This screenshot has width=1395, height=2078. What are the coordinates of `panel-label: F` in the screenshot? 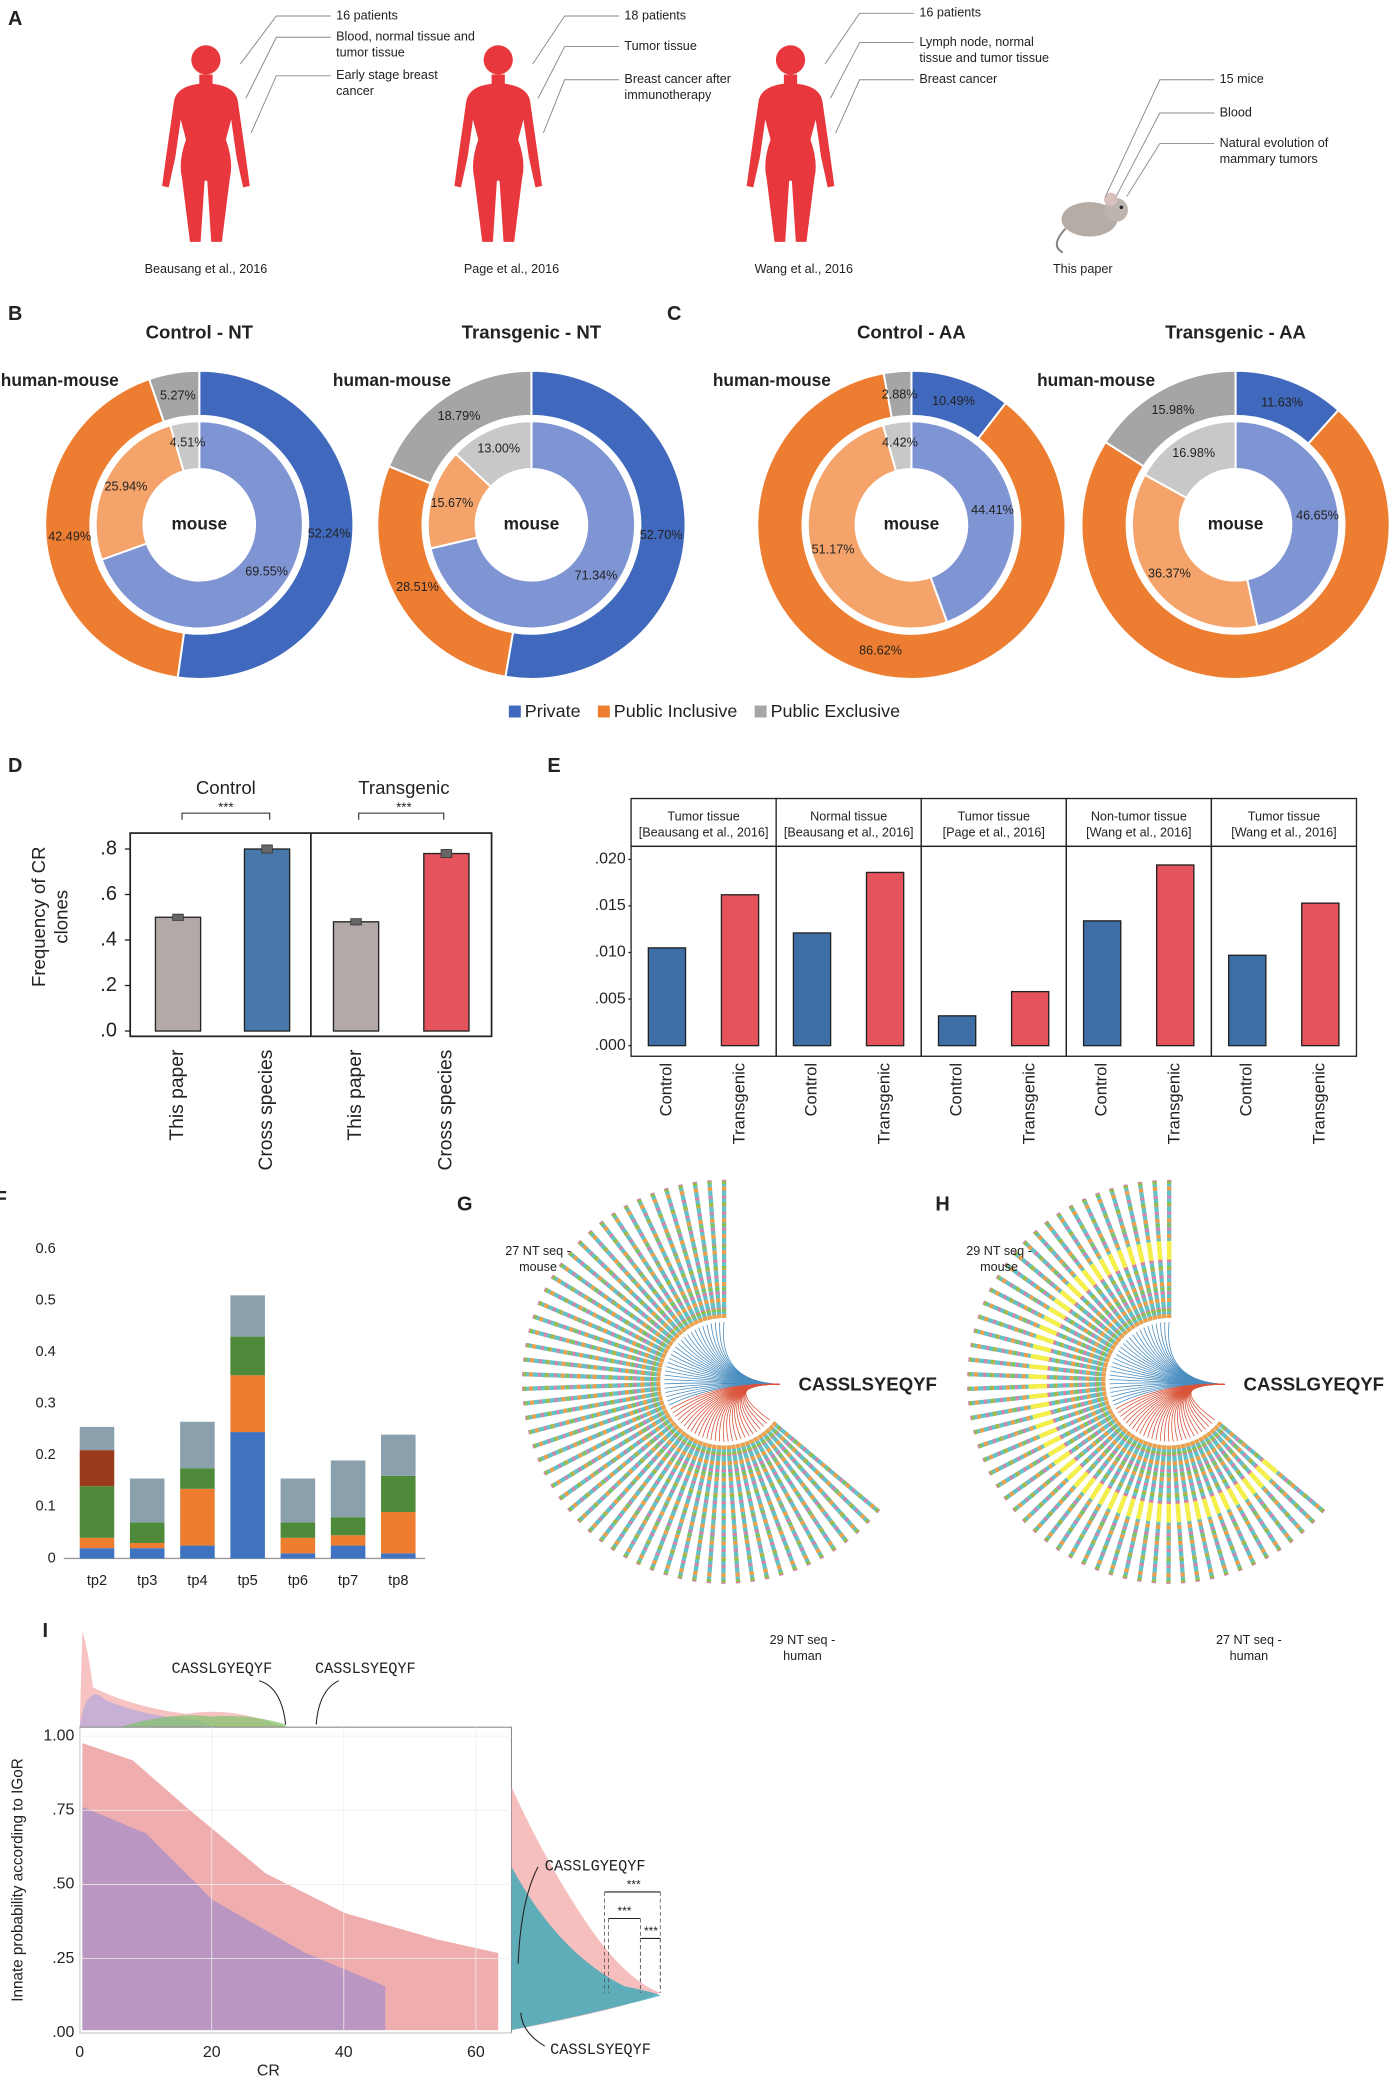 It's located at (3, 1199).